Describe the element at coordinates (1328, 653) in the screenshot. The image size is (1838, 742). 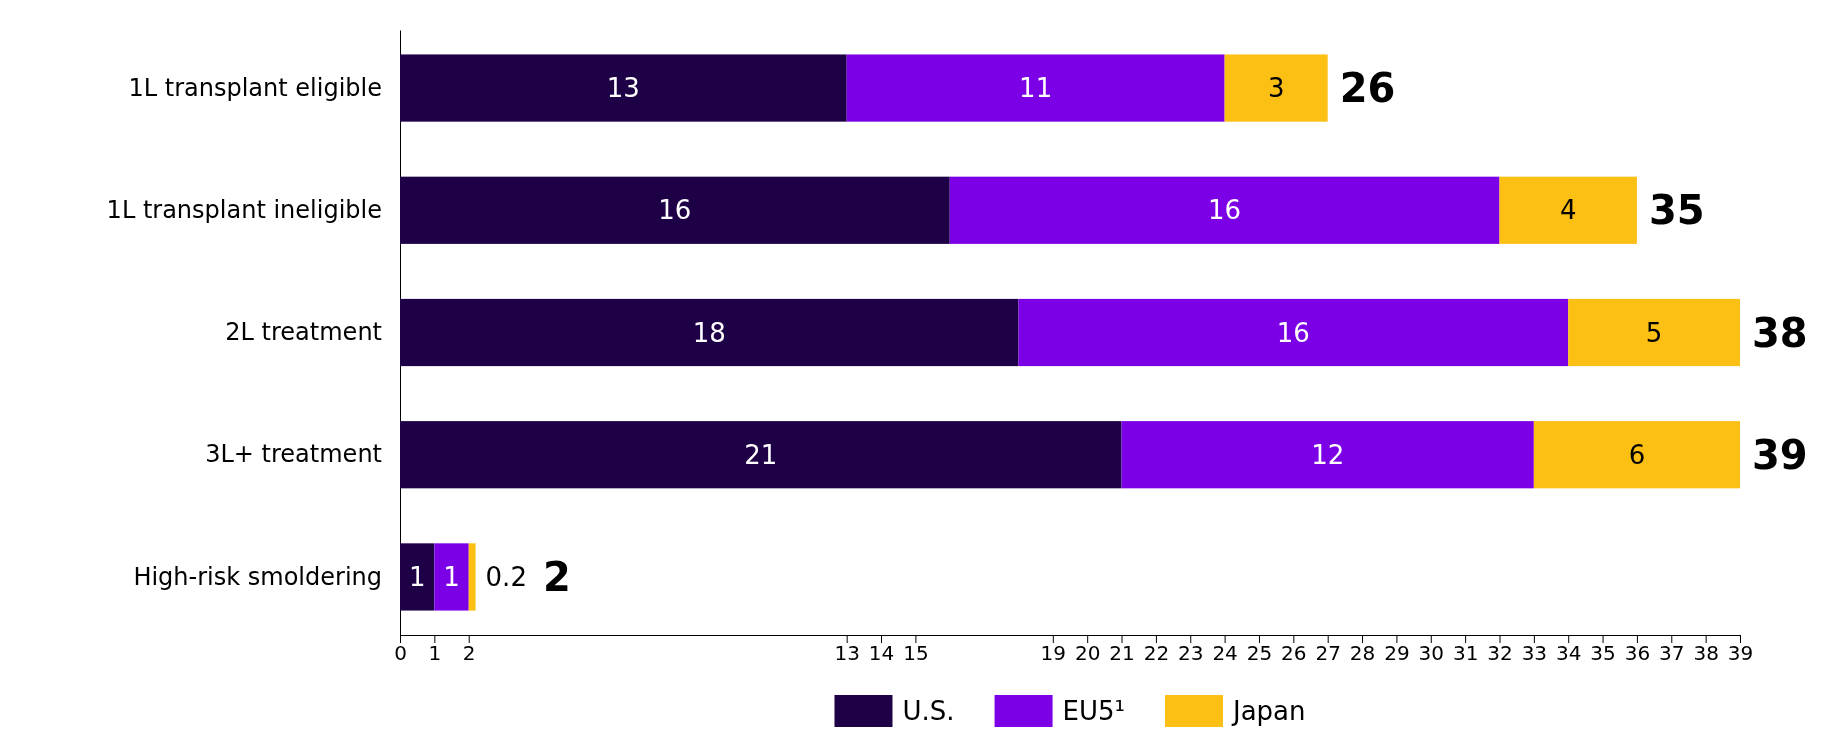
I see `x-tick-label: 27` at that location.